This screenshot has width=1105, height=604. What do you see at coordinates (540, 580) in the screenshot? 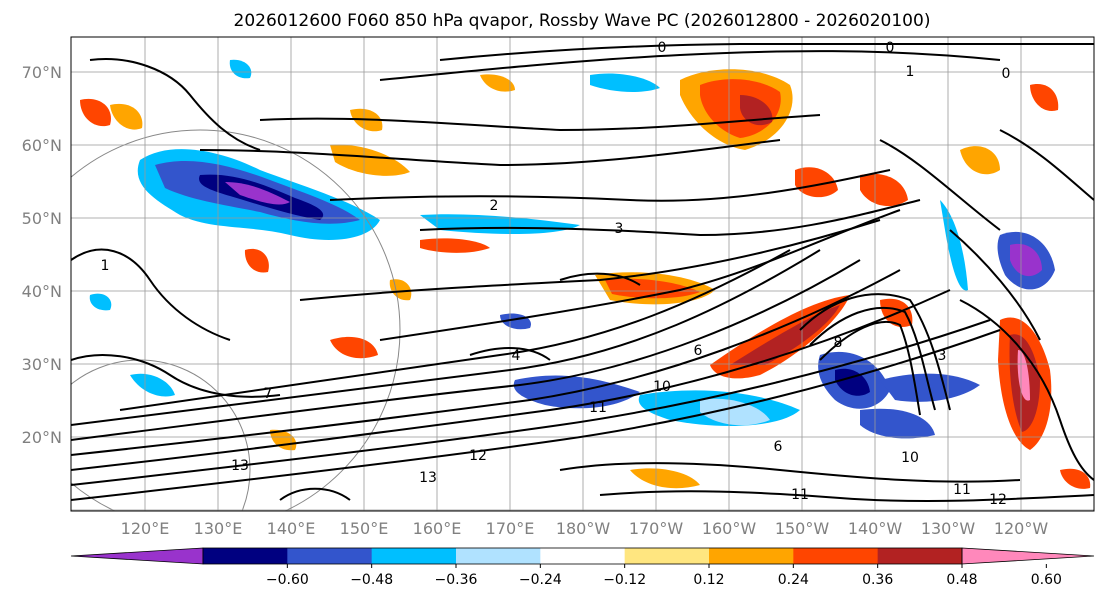
I see `colorbar-tick-label: −0.24` at bounding box center [540, 580].